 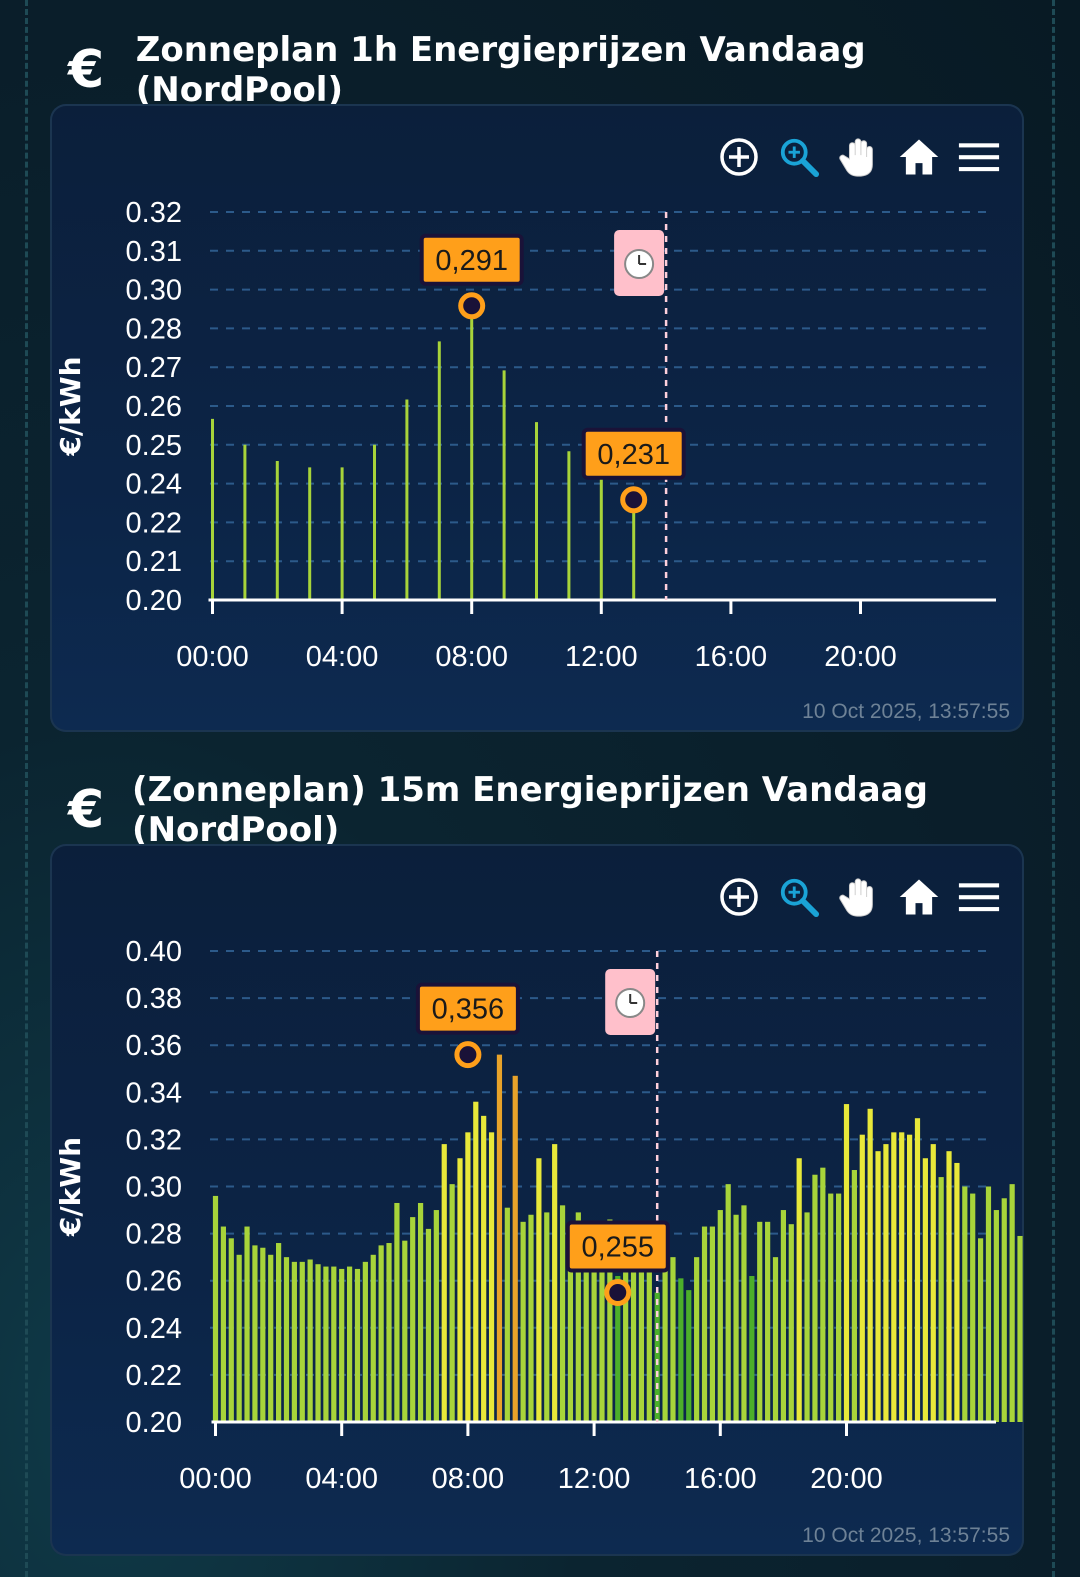 What do you see at coordinates (846, 1479) in the screenshot?
I see `x-tick-label: 20:00` at bounding box center [846, 1479].